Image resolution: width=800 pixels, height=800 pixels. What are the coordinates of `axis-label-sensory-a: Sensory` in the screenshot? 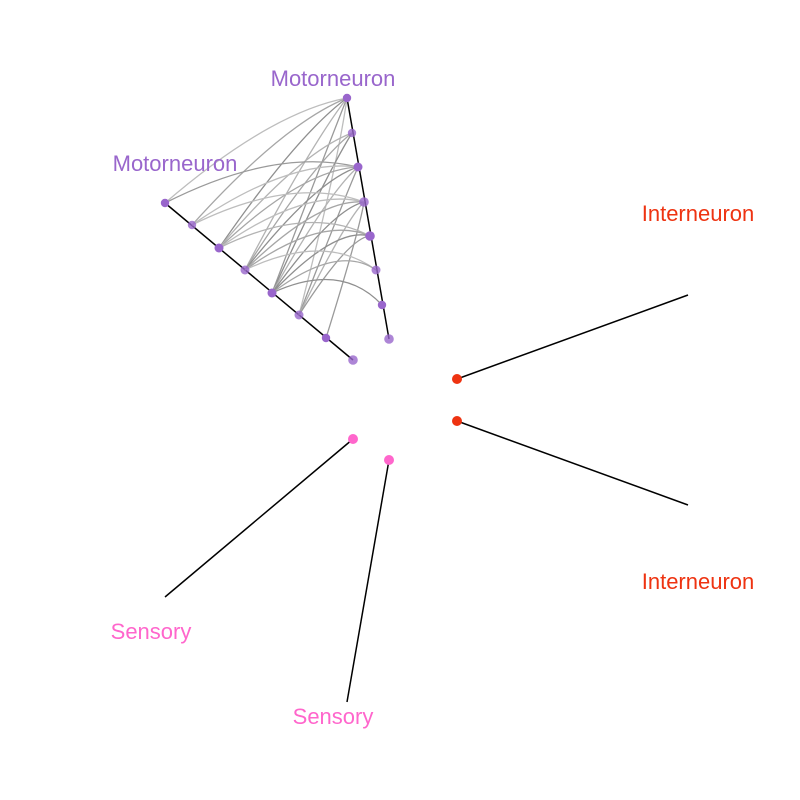 It's located at (151, 631).